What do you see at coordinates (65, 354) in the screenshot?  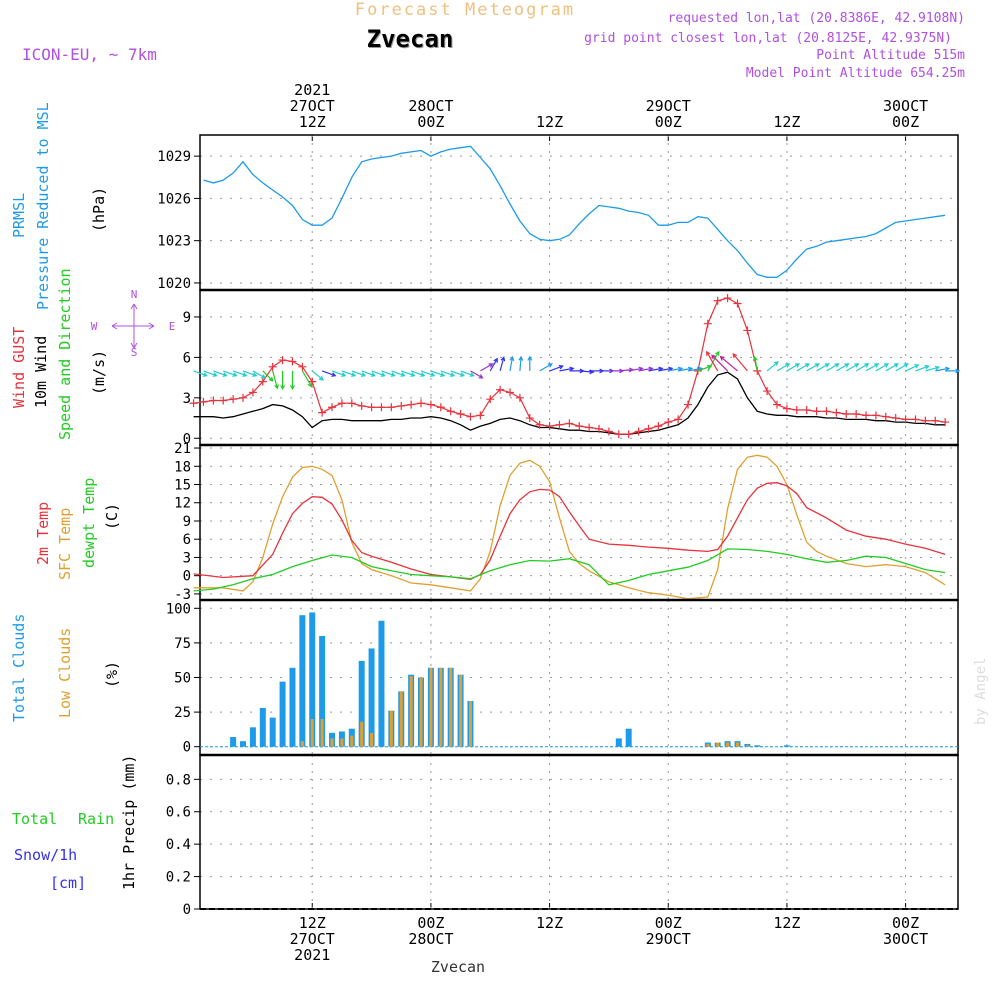 I see `wind-speed-dir-label: Speed and Direction` at bounding box center [65, 354].